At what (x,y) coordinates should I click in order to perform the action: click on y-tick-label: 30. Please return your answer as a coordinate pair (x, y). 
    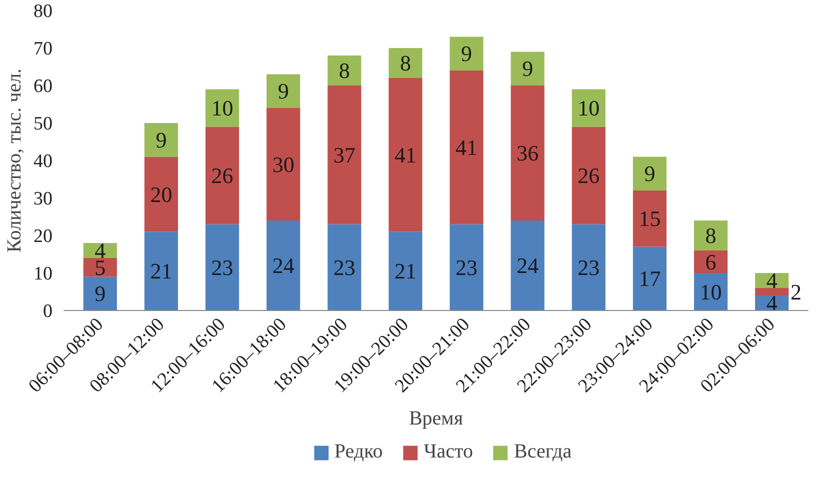
    Looking at the image, I should click on (43, 199).